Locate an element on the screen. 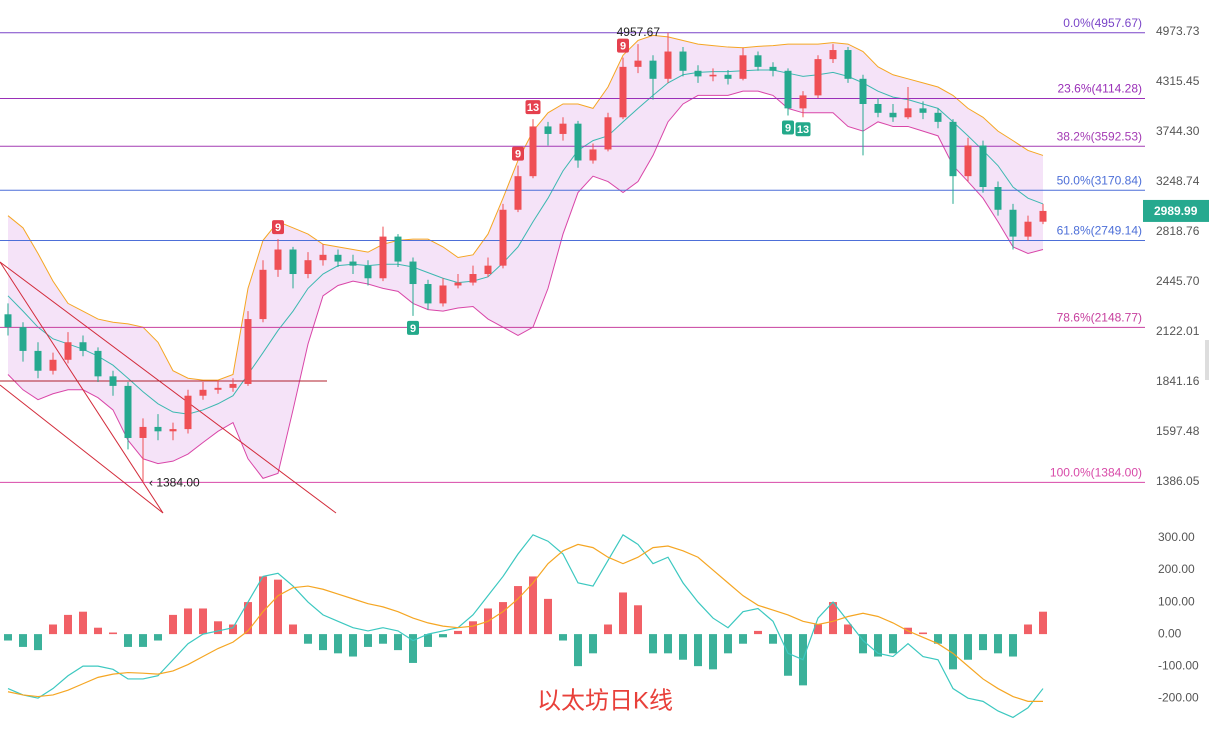 This screenshot has width=1209, height=731. price-tag-label: 2989.99 is located at coordinates (1176, 211).